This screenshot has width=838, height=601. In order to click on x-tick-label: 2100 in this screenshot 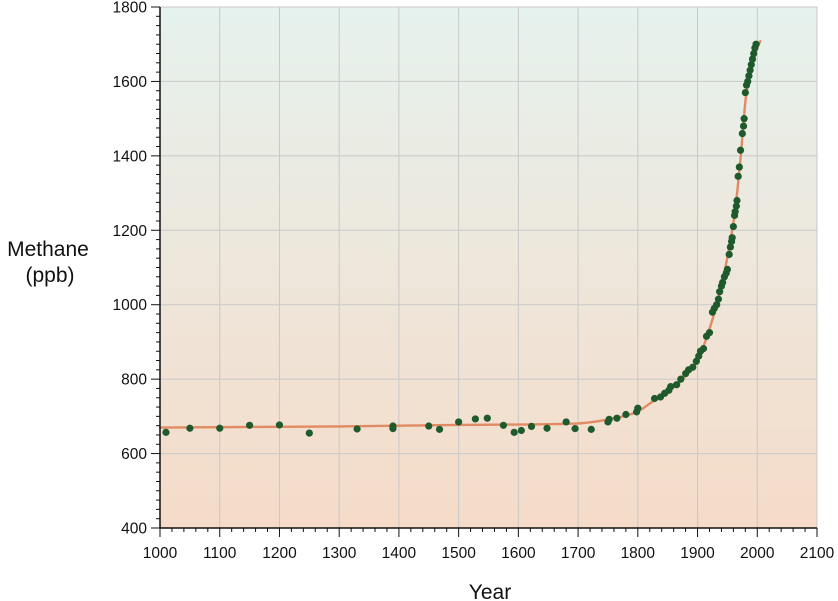, I will do `click(817, 553)`.